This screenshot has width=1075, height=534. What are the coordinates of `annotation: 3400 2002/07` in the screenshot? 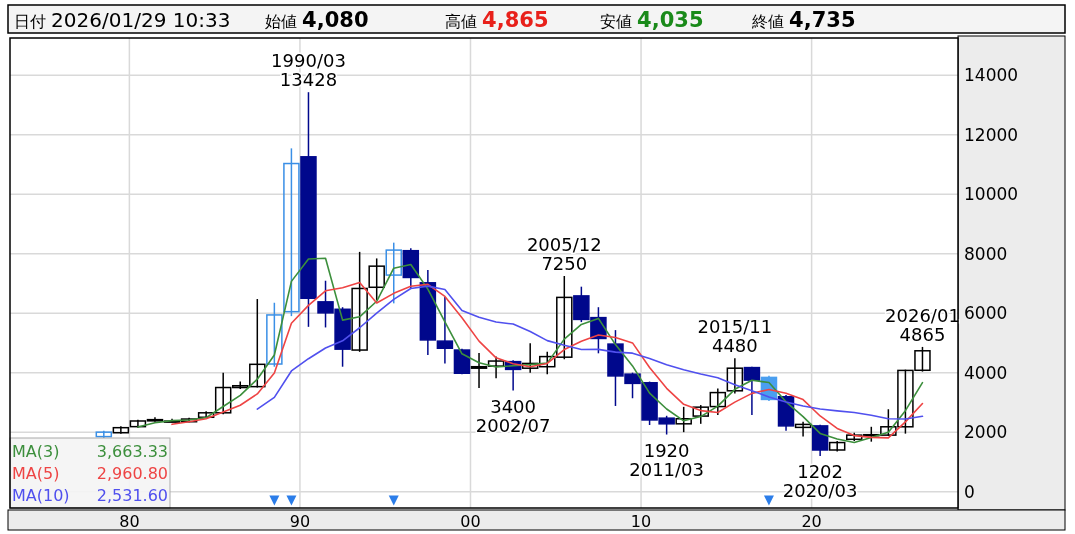 It's located at (513, 415).